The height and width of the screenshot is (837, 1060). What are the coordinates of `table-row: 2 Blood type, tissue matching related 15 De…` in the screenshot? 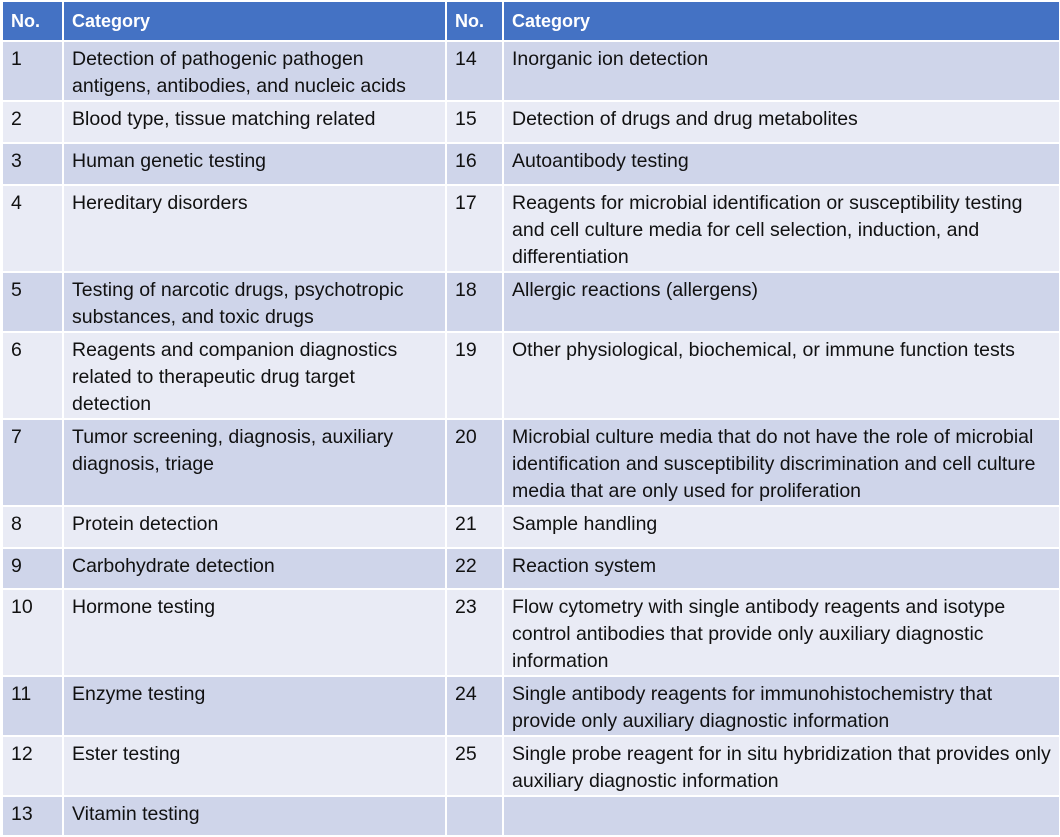 It's located at (530, 122).